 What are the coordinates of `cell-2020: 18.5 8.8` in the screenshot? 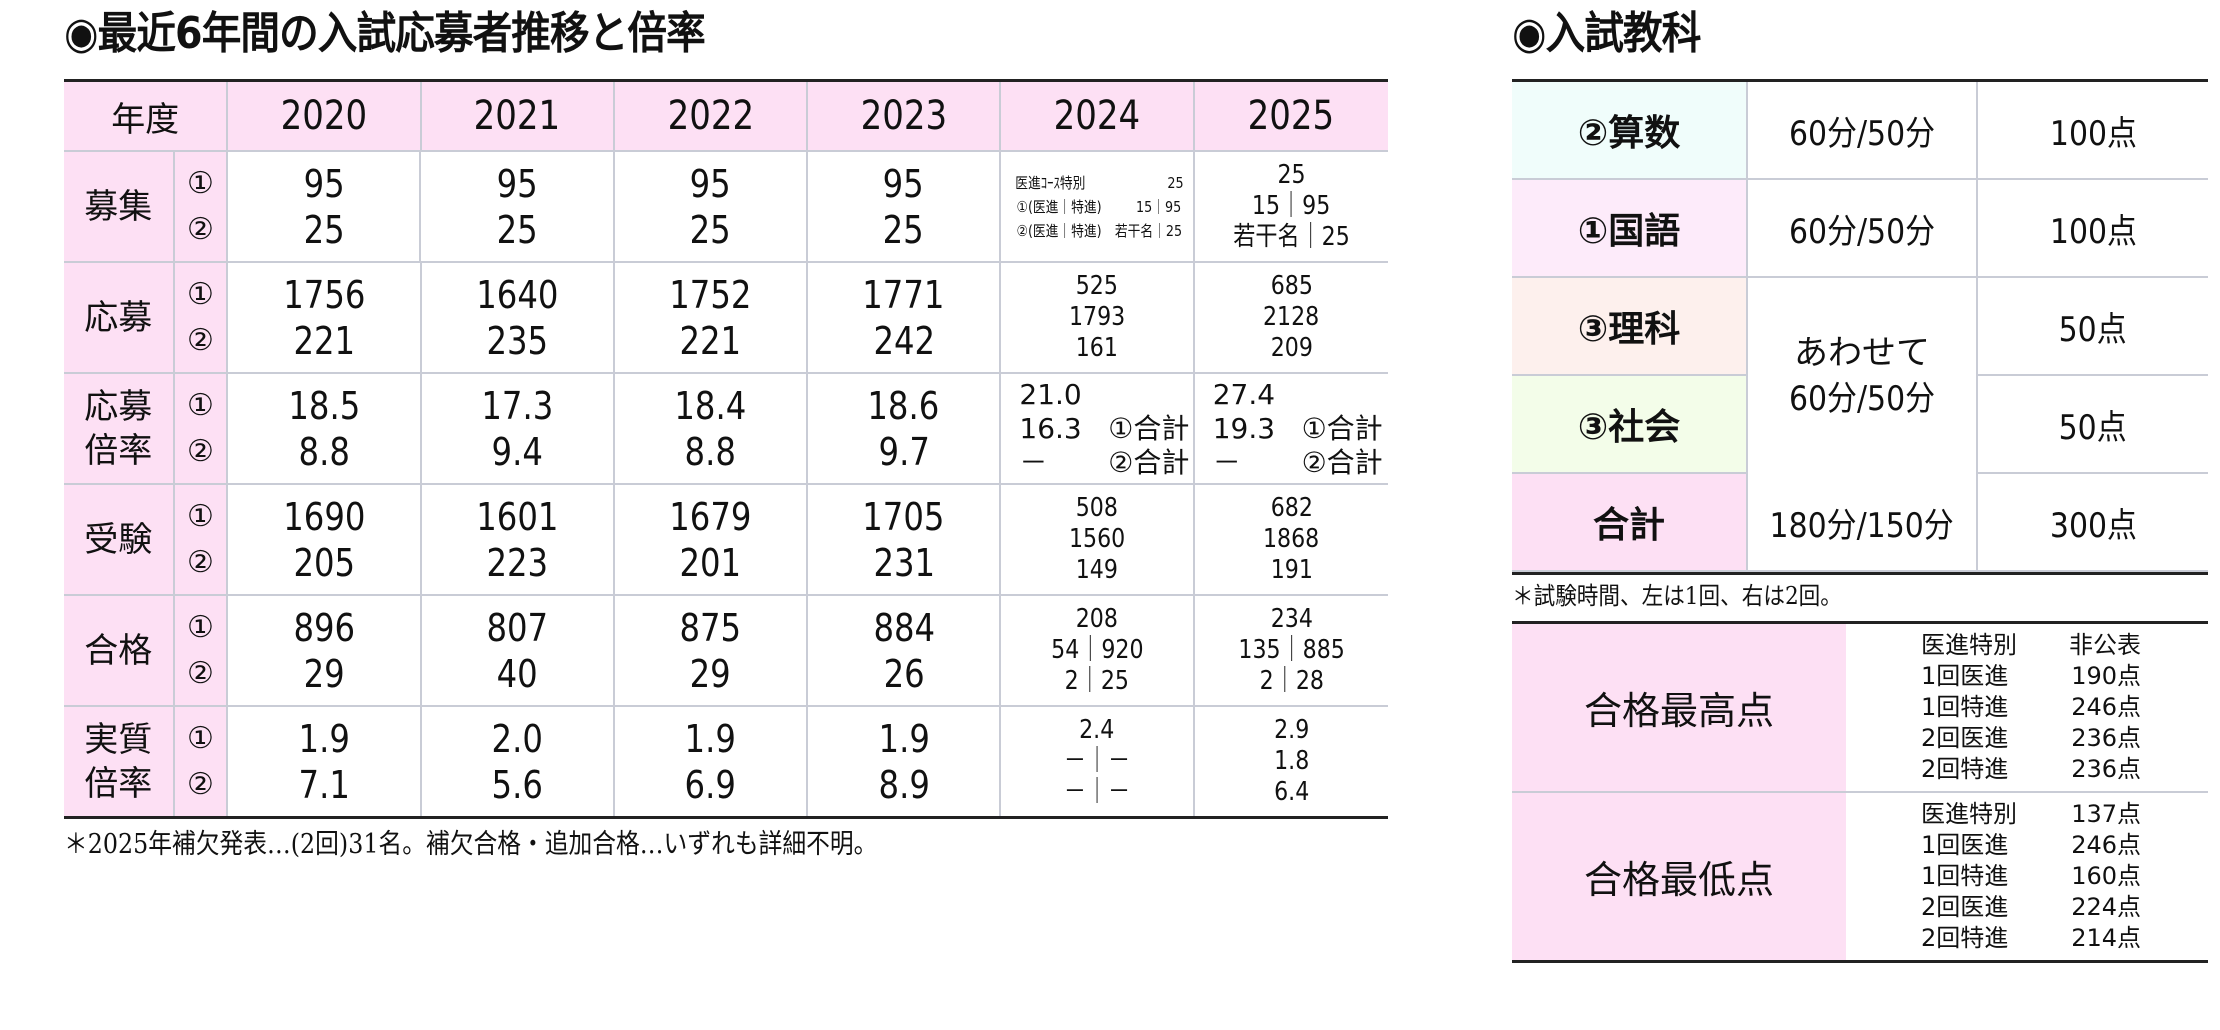 It's located at (325, 428).